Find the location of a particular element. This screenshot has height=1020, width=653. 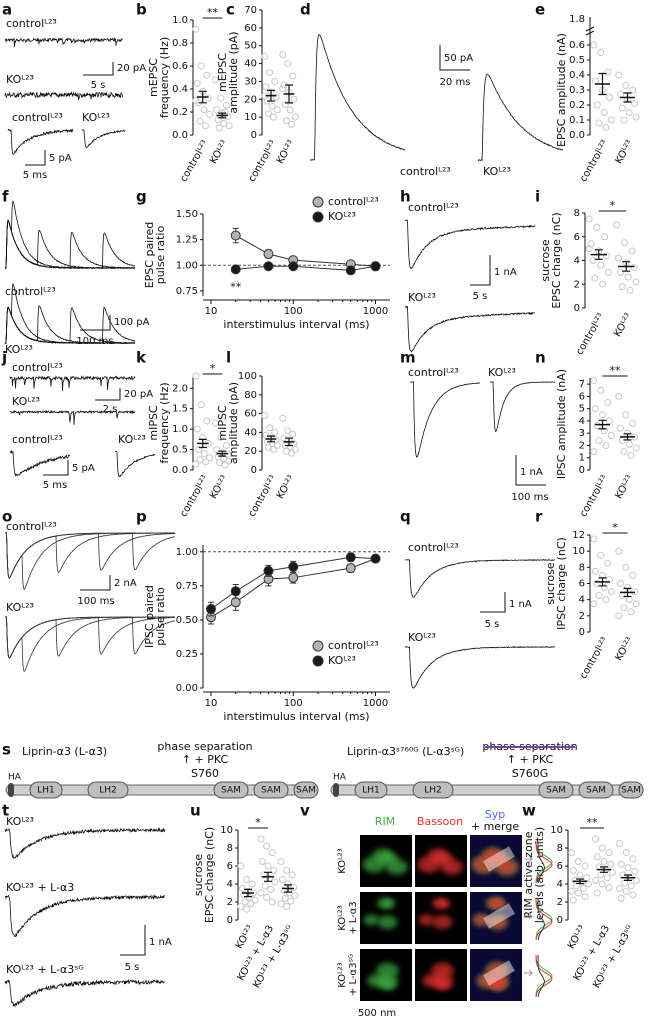

y-tick-label: 0.50 is located at coordinates (187, 620).